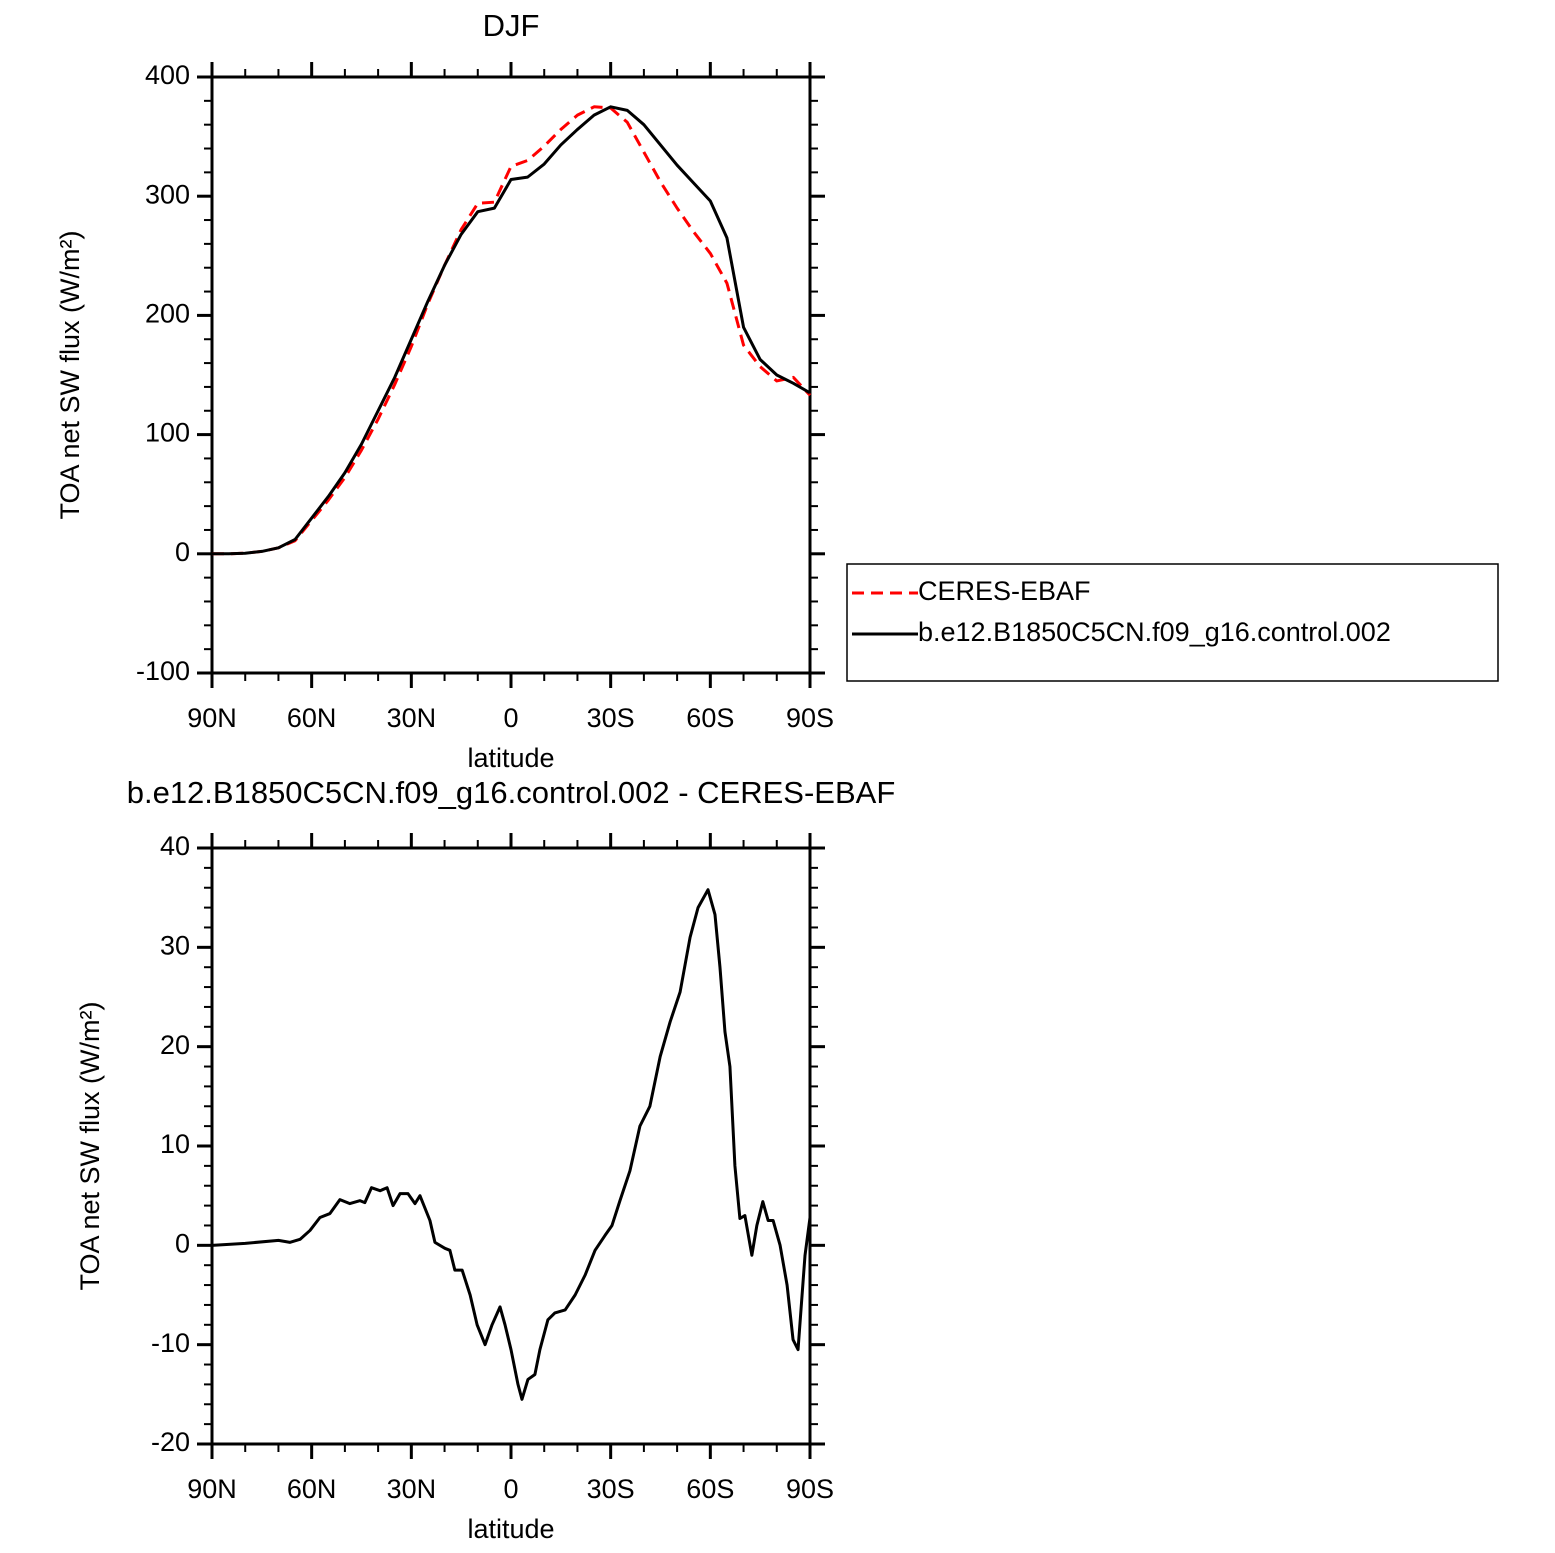 This screenshot has height=1553, width=1555. What do you see at coordinates (167, 194) in the screenshot?
I see `y-tick-label: 300` at bounding box center [167, 194].